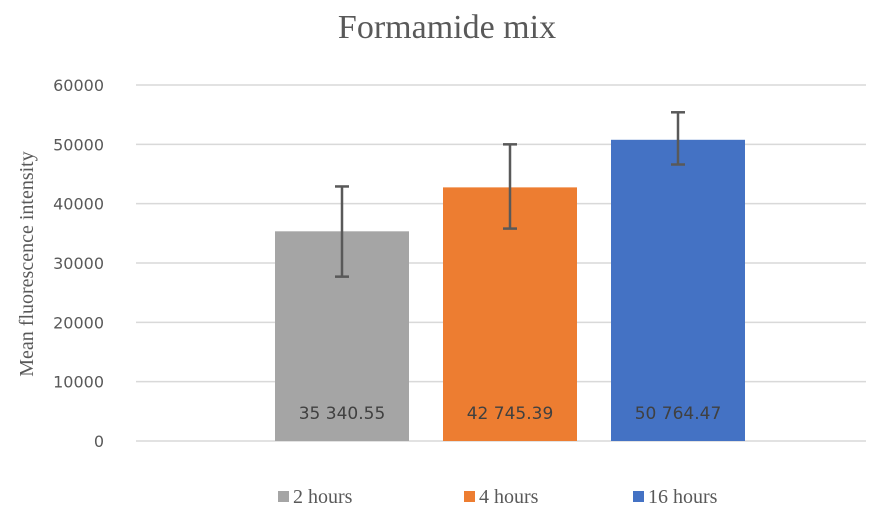  Describe the element at coordinates (509, 497) in the screenshot. I see `legend-label: 4 hours` at that location.